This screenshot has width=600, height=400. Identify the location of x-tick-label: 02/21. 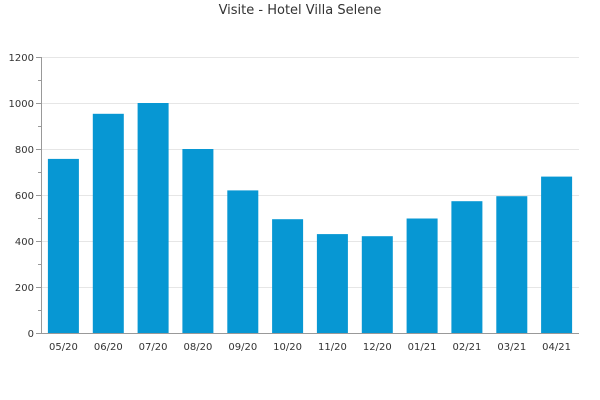
(466, 347).